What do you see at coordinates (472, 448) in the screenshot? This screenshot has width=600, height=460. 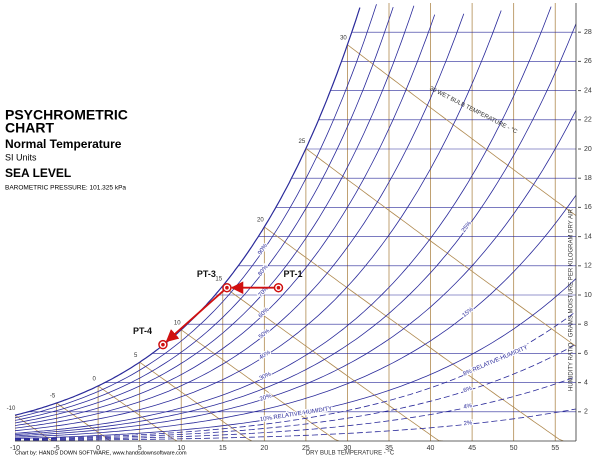 I see `x-tick-label: 45` at bounding box center [472, 448].